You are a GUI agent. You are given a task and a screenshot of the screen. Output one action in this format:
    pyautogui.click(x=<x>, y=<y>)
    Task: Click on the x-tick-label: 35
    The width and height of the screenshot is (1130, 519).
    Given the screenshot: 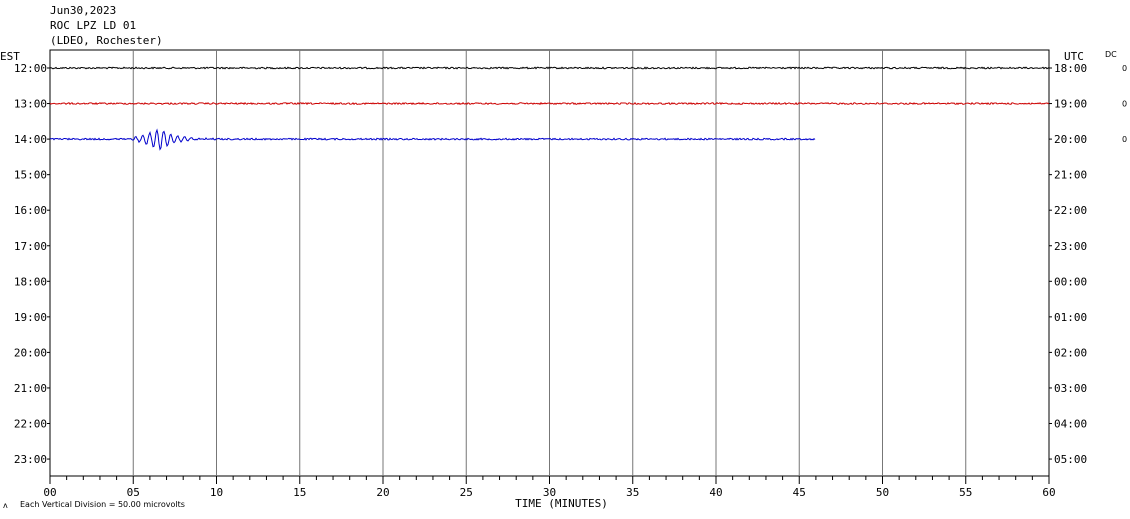 What is the action you would take?
    pyautogui.click(x=632, y=492)
    